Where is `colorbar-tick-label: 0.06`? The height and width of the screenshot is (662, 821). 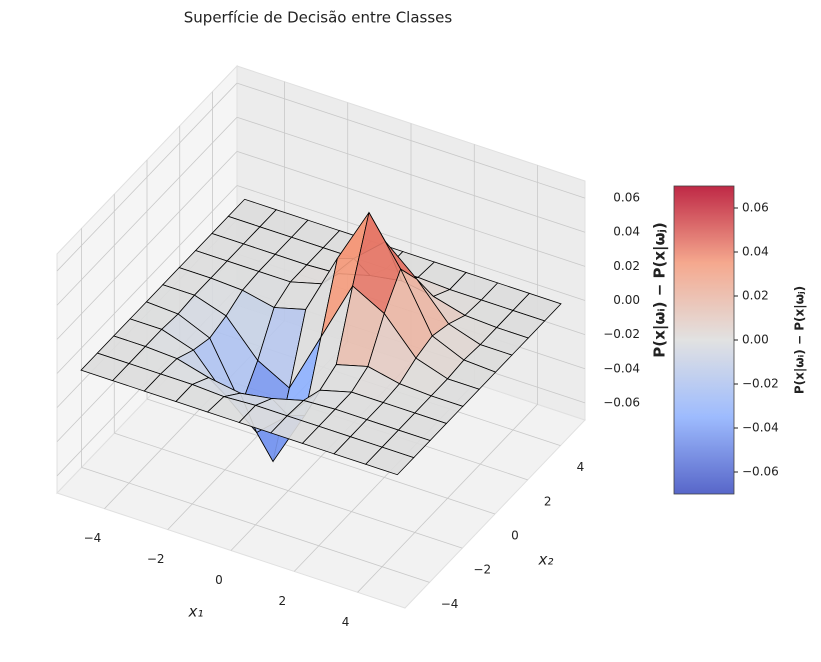
colorbar-tick-label: 0.06 is located at coordinates (755, 208).